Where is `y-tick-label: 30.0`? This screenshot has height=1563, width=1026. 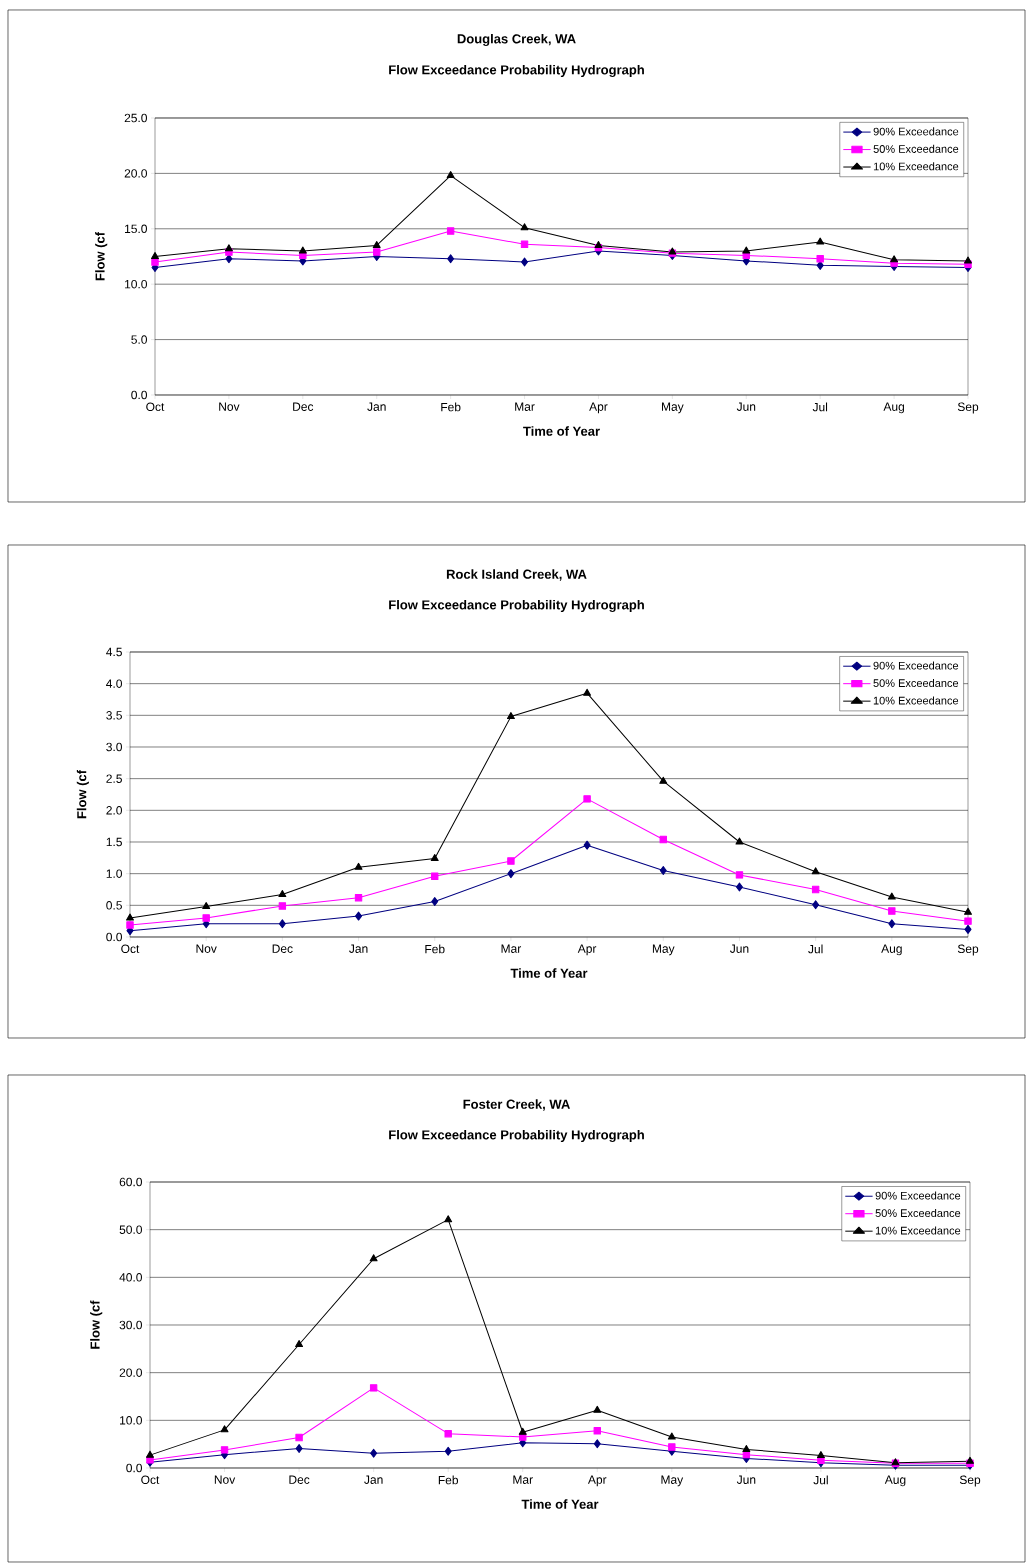 y-tick-label: 30.0 is located at coordinates (130, 1325).